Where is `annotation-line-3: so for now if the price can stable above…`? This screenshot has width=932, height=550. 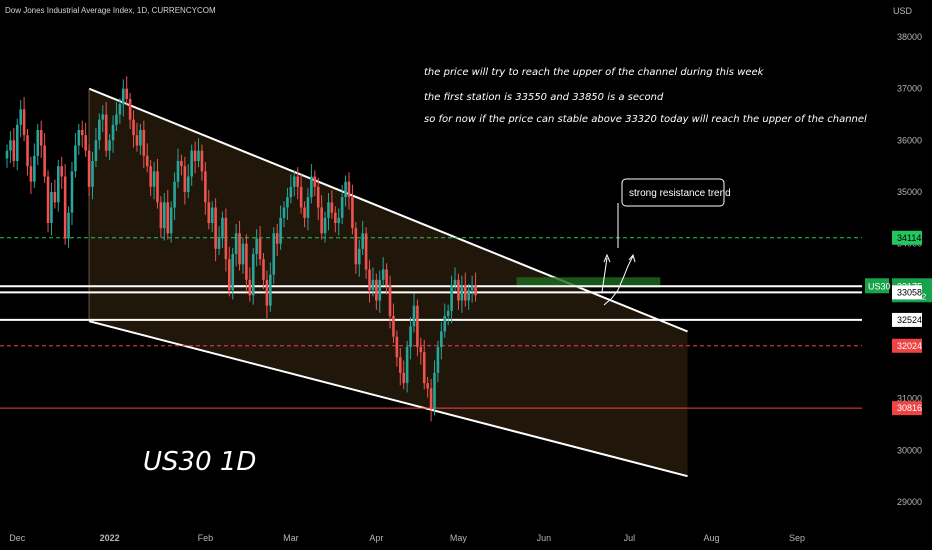 annotation-line-3: so for now if the price can stable above… is located at coordinates (645, 119).